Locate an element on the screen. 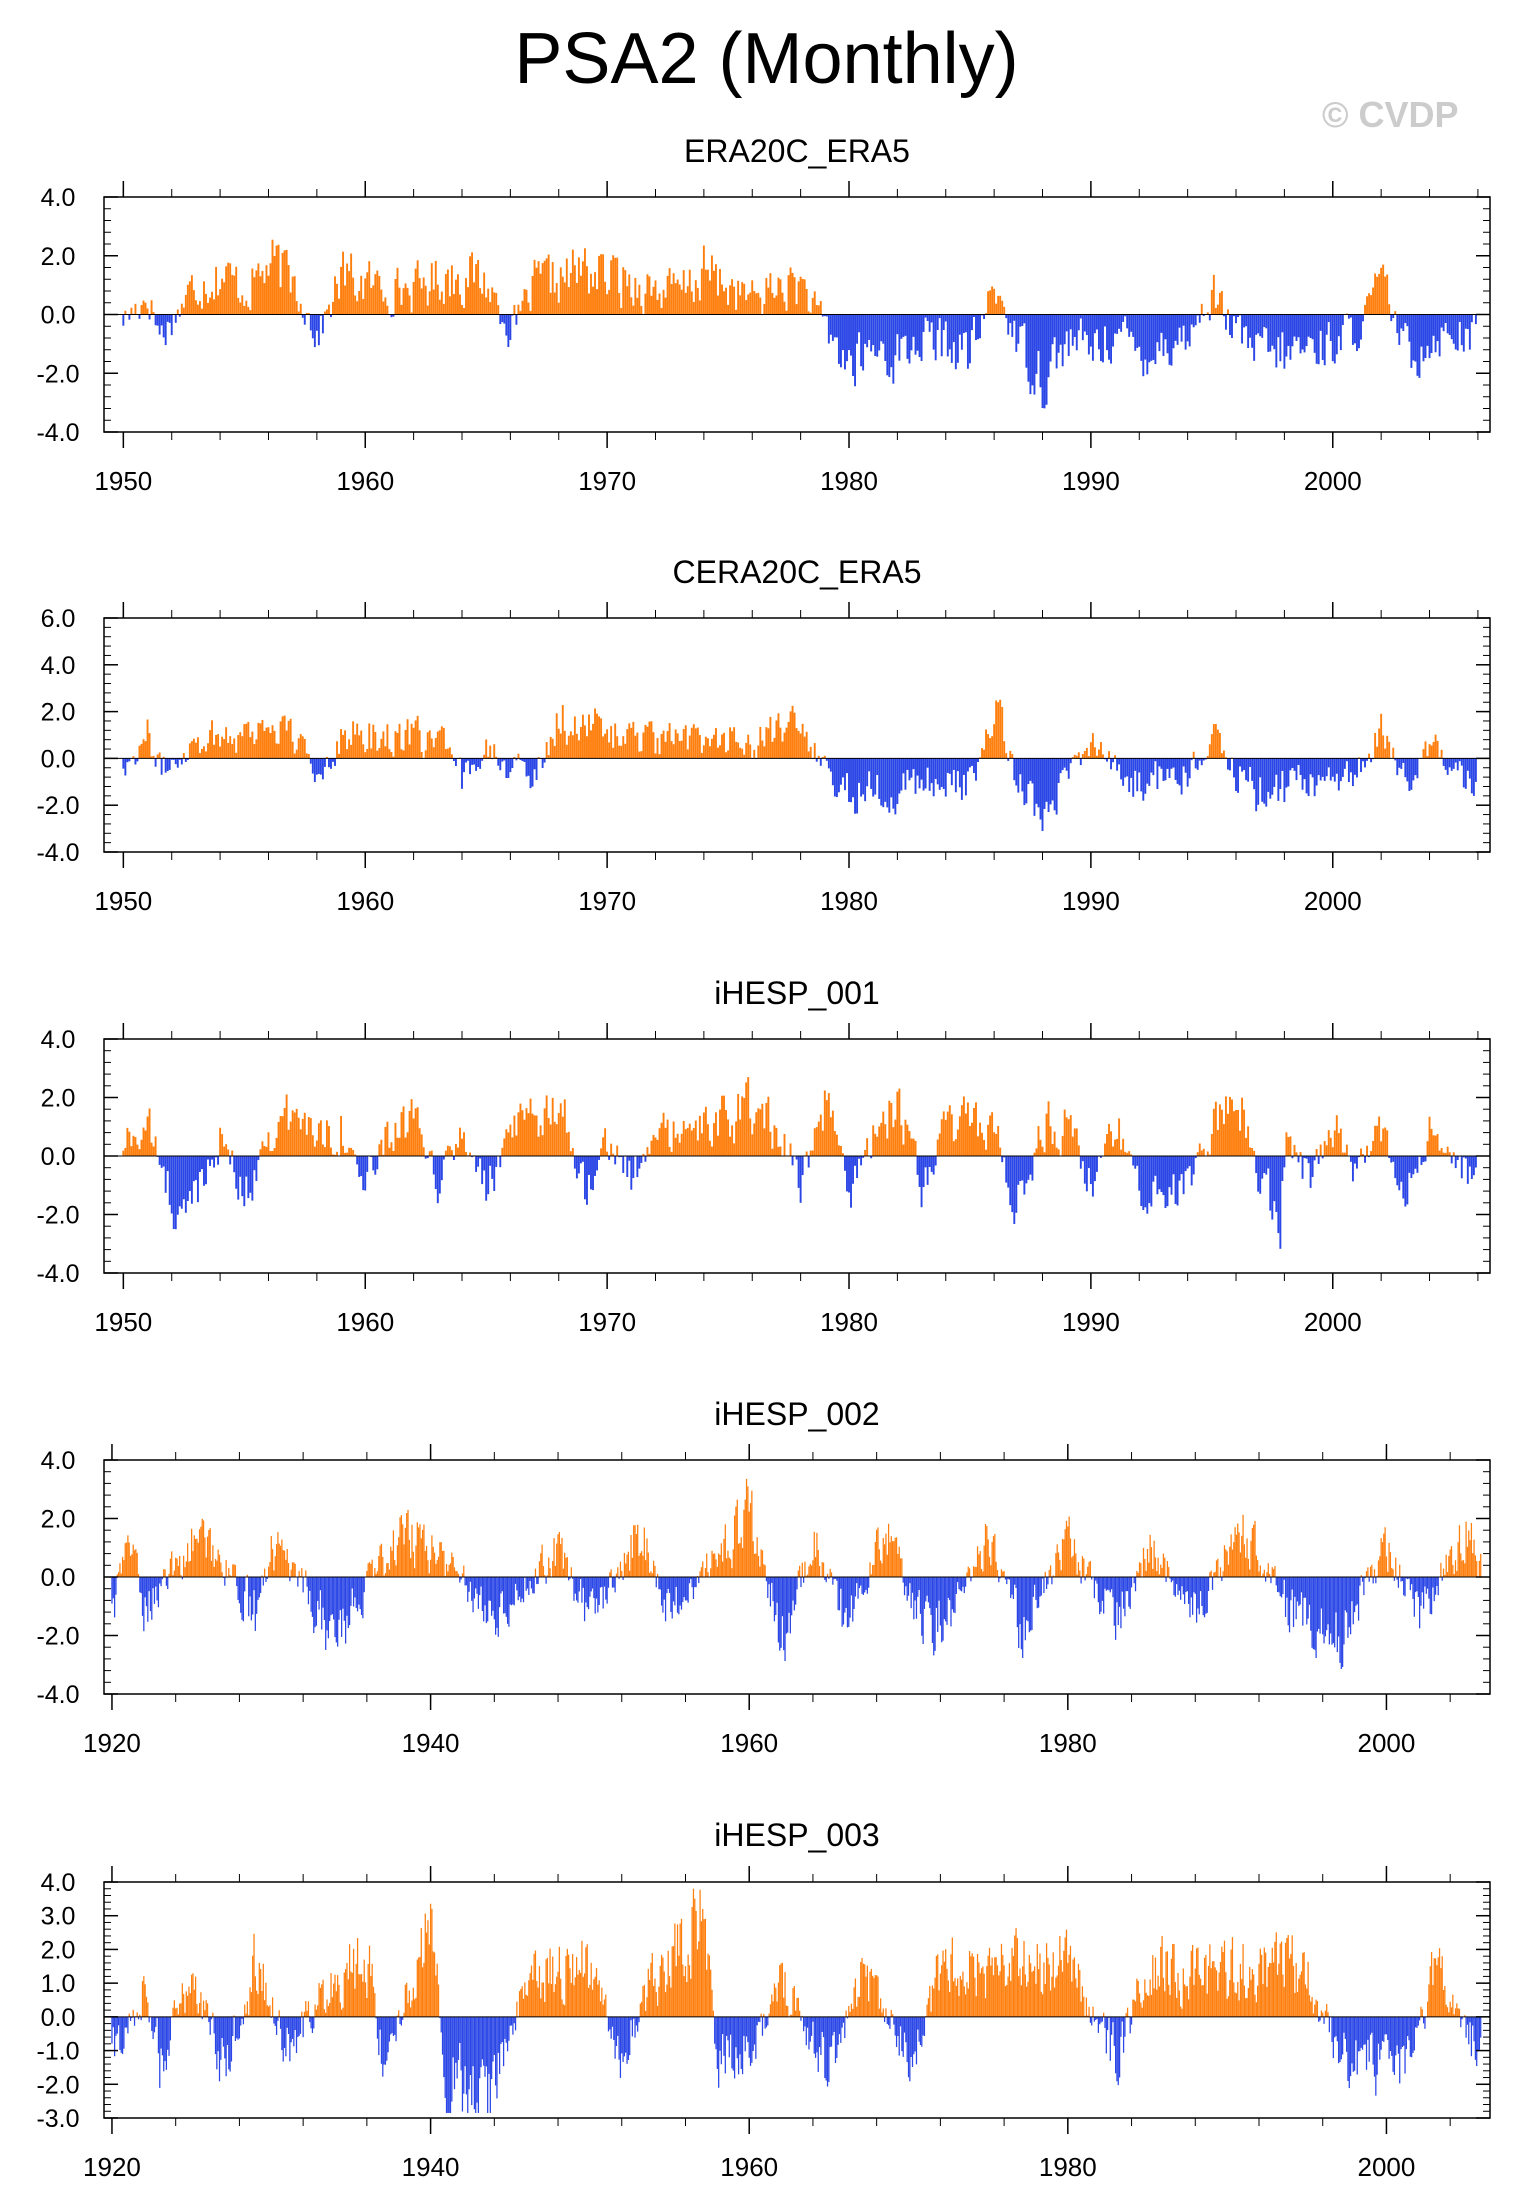  y-tick-label: 2.0 is located at coordinates (58, 1520).